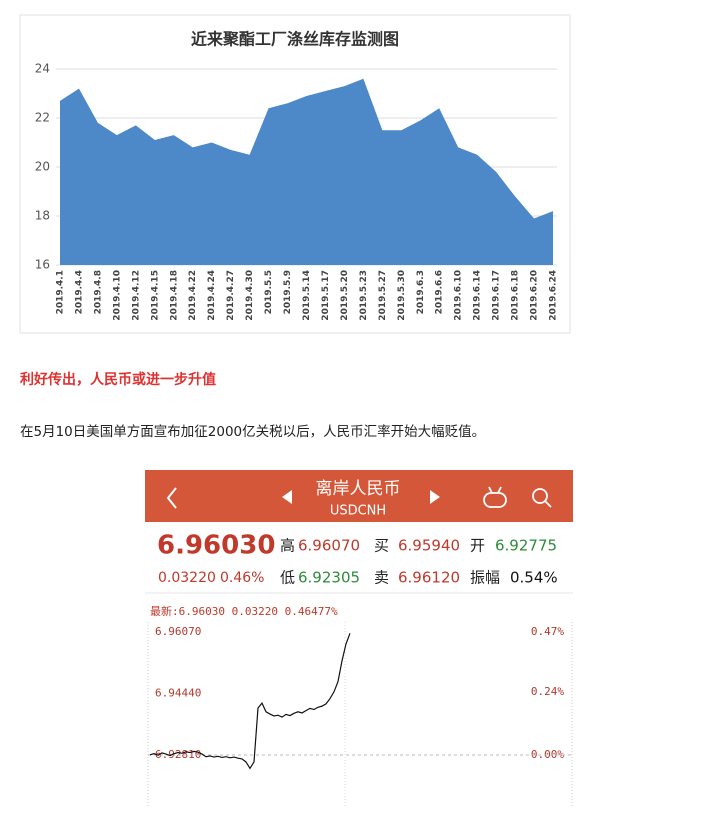 This screenshot has height=837, width=720. I want to click on x-tick-label: 2019.4.10, so click(117, 295).